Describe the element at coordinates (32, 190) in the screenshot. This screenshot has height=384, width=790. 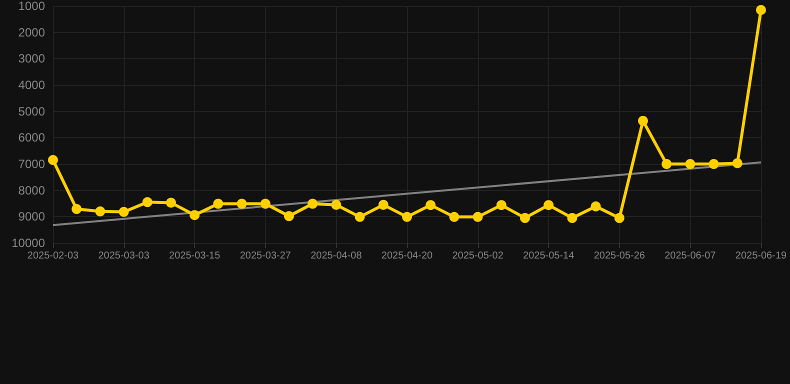
I see `y-tick-label: 8000` at that location.